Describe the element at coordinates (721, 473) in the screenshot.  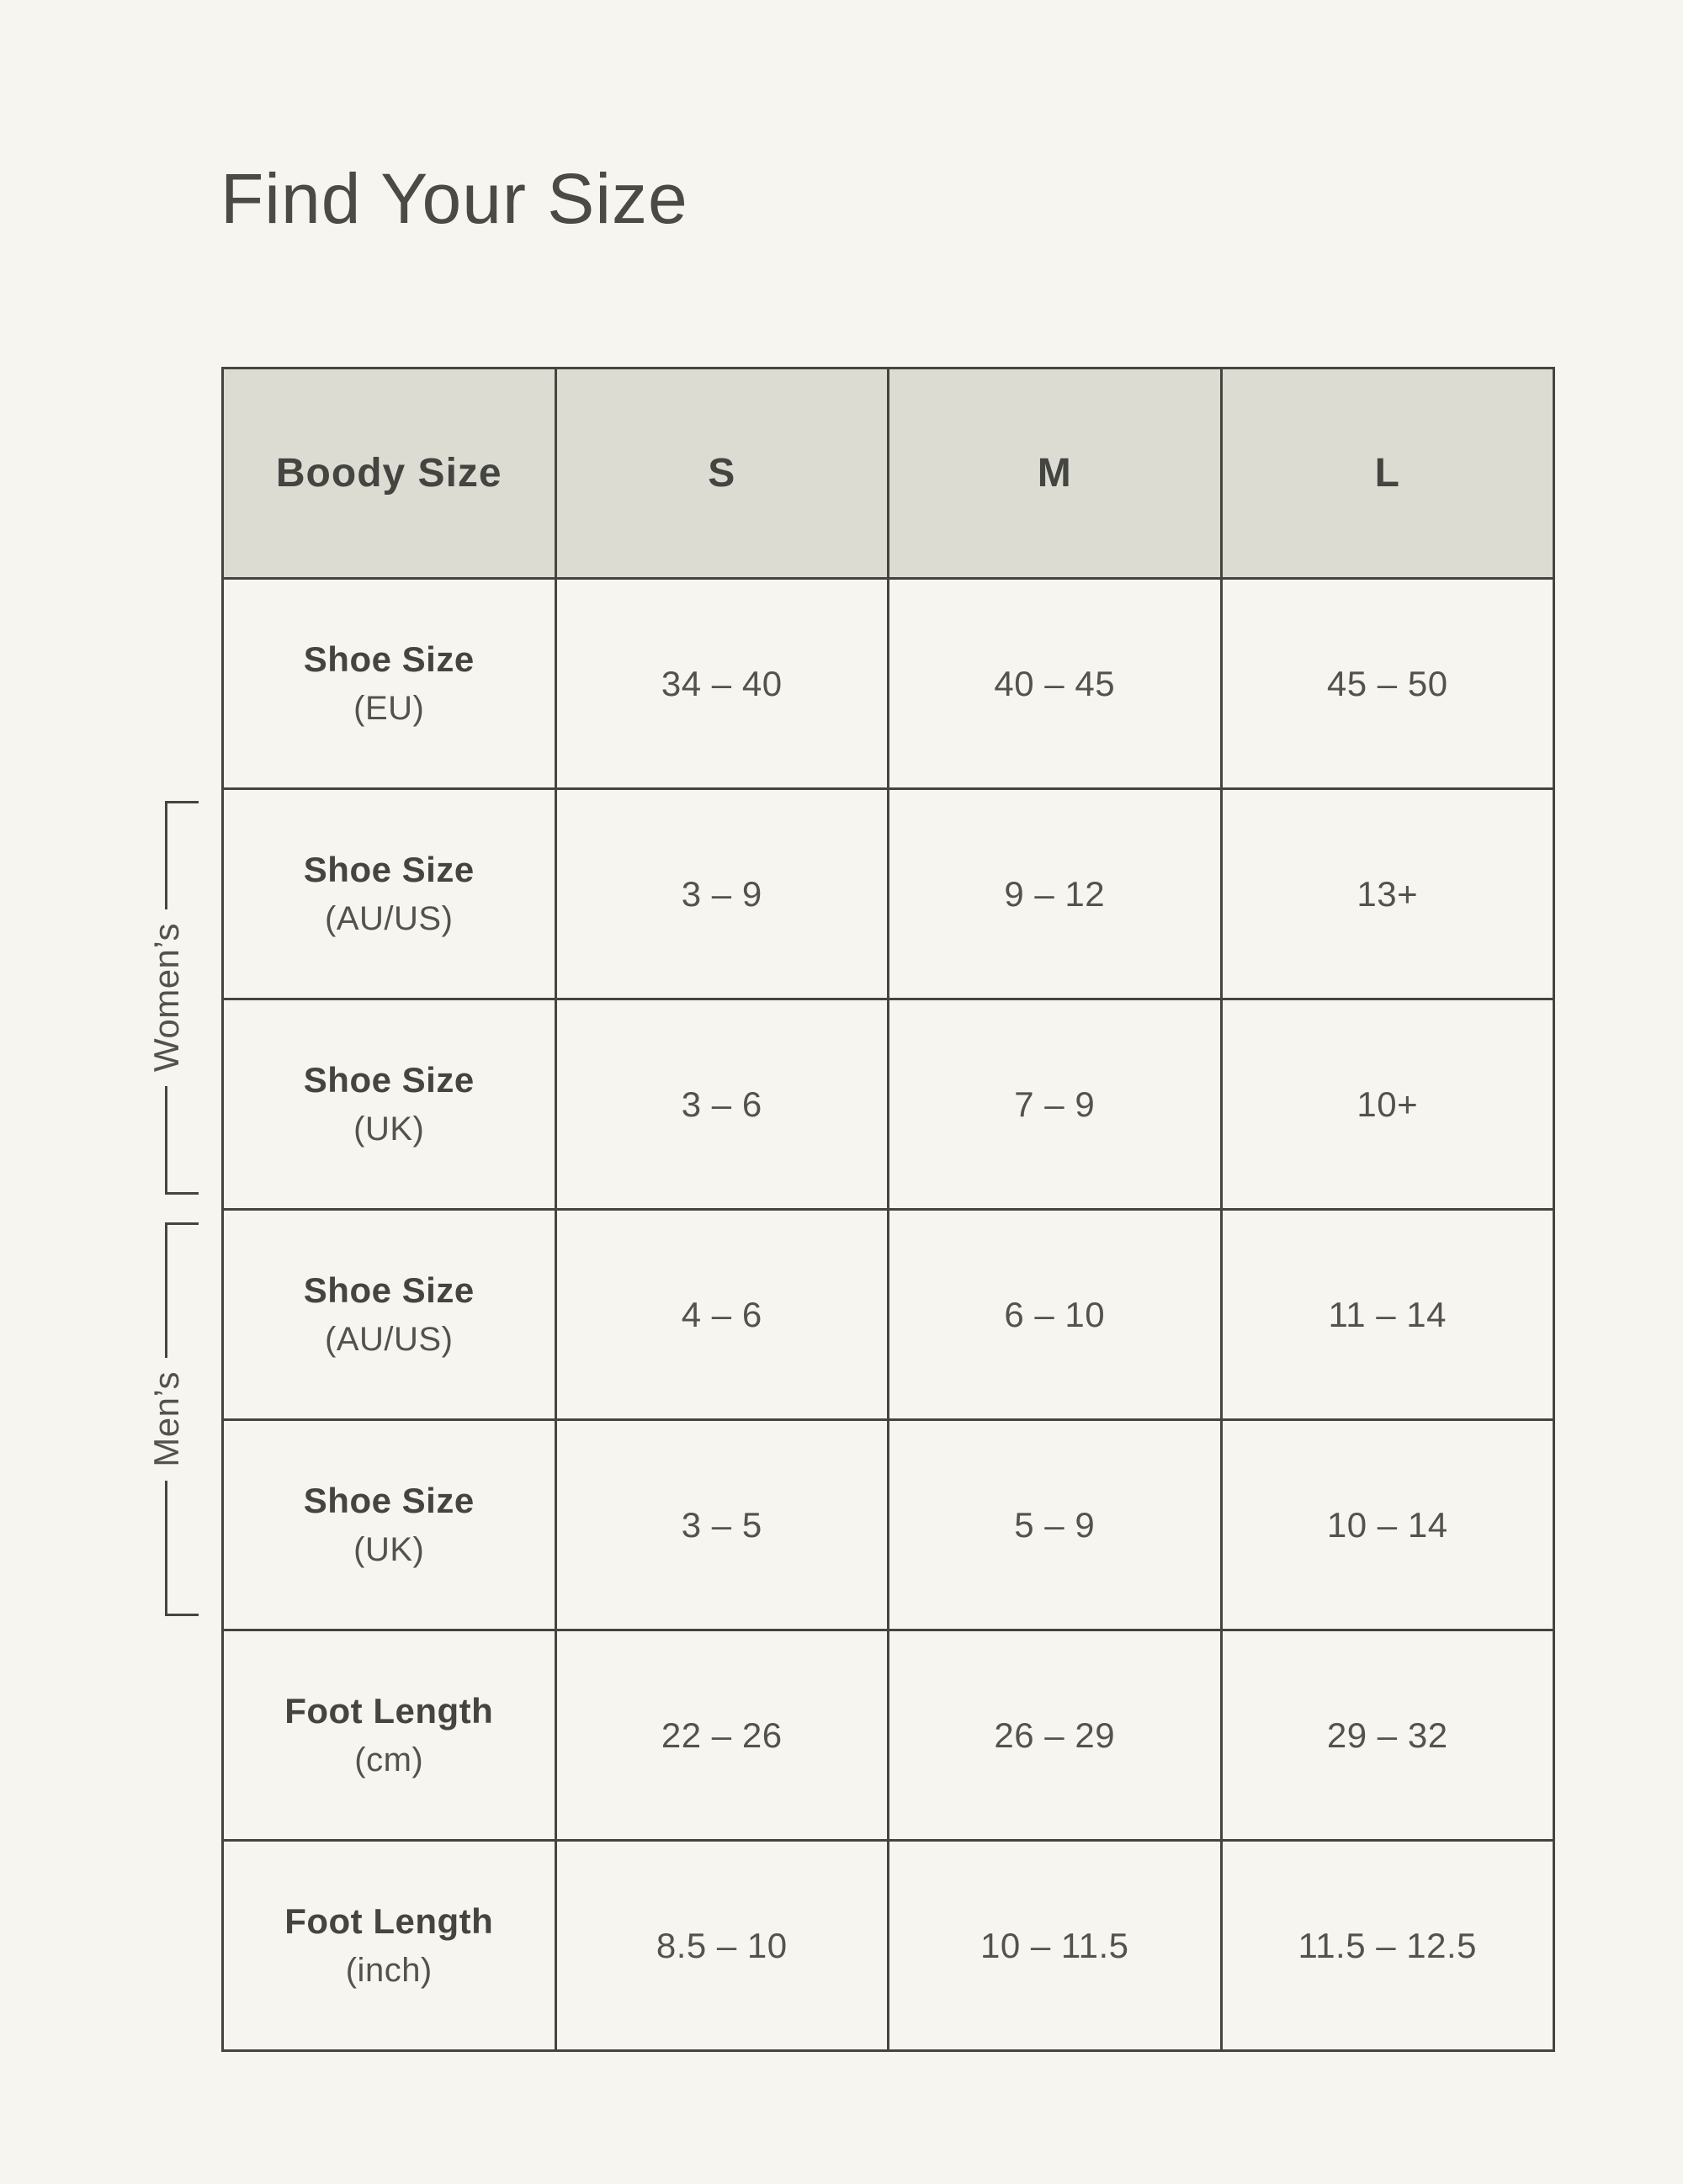
I see `col-header-s: S` at that location.